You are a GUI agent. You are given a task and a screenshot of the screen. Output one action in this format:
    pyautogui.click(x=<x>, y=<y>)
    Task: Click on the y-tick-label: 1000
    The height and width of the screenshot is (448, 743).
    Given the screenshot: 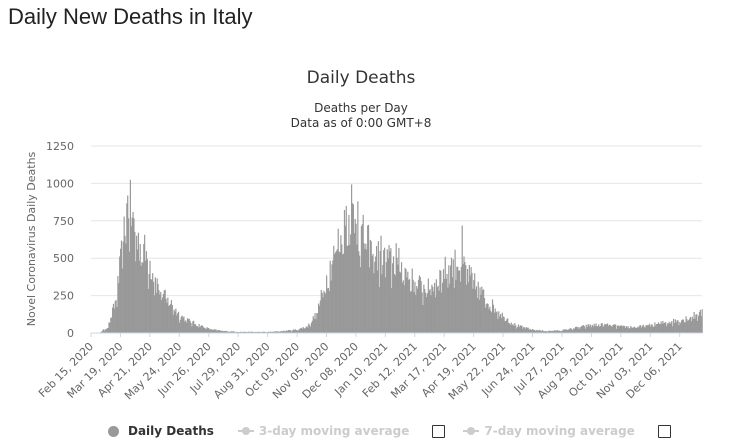 What is the action you would take?
    pyautogui.click(x=60, y=183)
    